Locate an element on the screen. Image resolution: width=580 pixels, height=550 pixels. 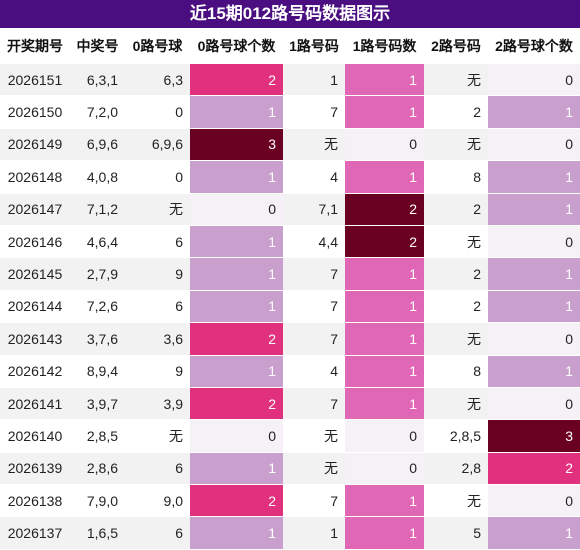
table-cell: 2026147 is located at coordinates (35, 209).